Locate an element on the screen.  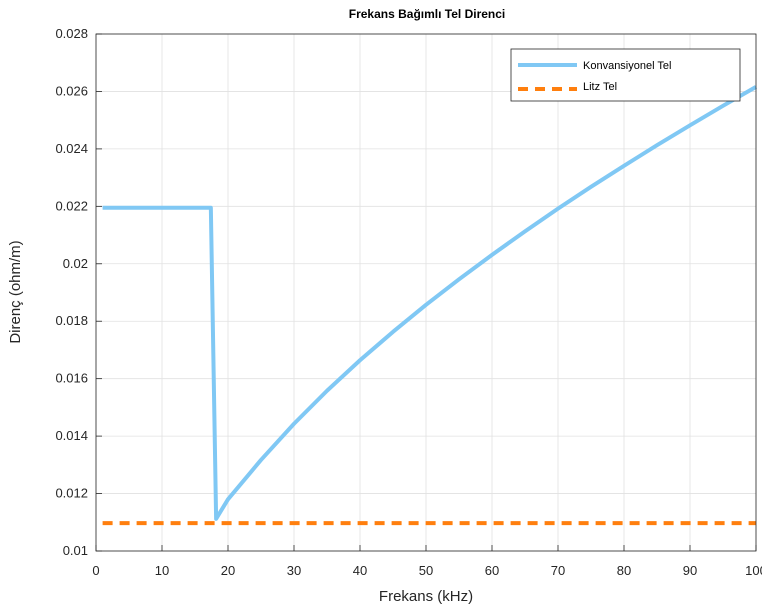
x-tick-label: 90 is located at coordinates (690, 570).